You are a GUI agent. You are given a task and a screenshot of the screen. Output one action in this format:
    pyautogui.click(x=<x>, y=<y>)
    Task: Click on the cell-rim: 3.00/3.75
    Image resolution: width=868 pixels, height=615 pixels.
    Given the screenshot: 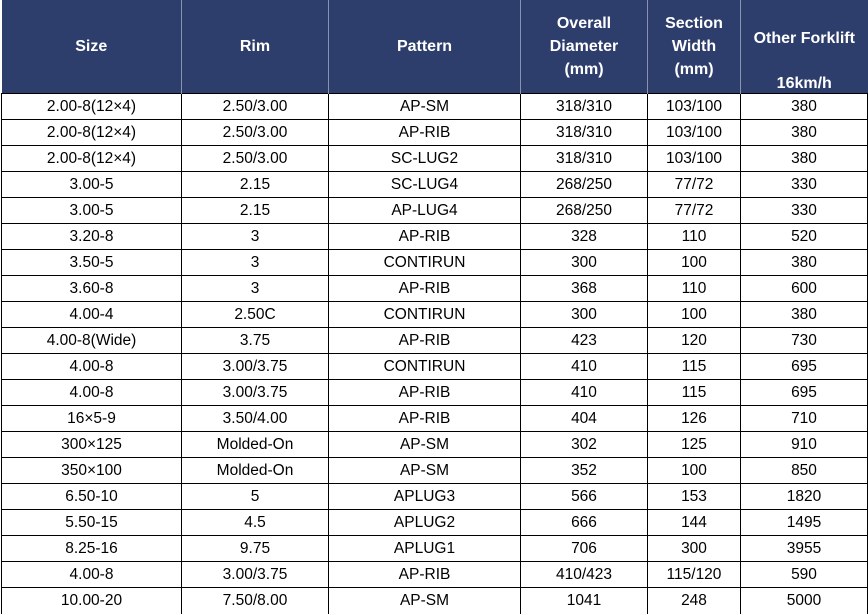 What is the action you would take?
    pyautogui.click(x=255, y=366)
    